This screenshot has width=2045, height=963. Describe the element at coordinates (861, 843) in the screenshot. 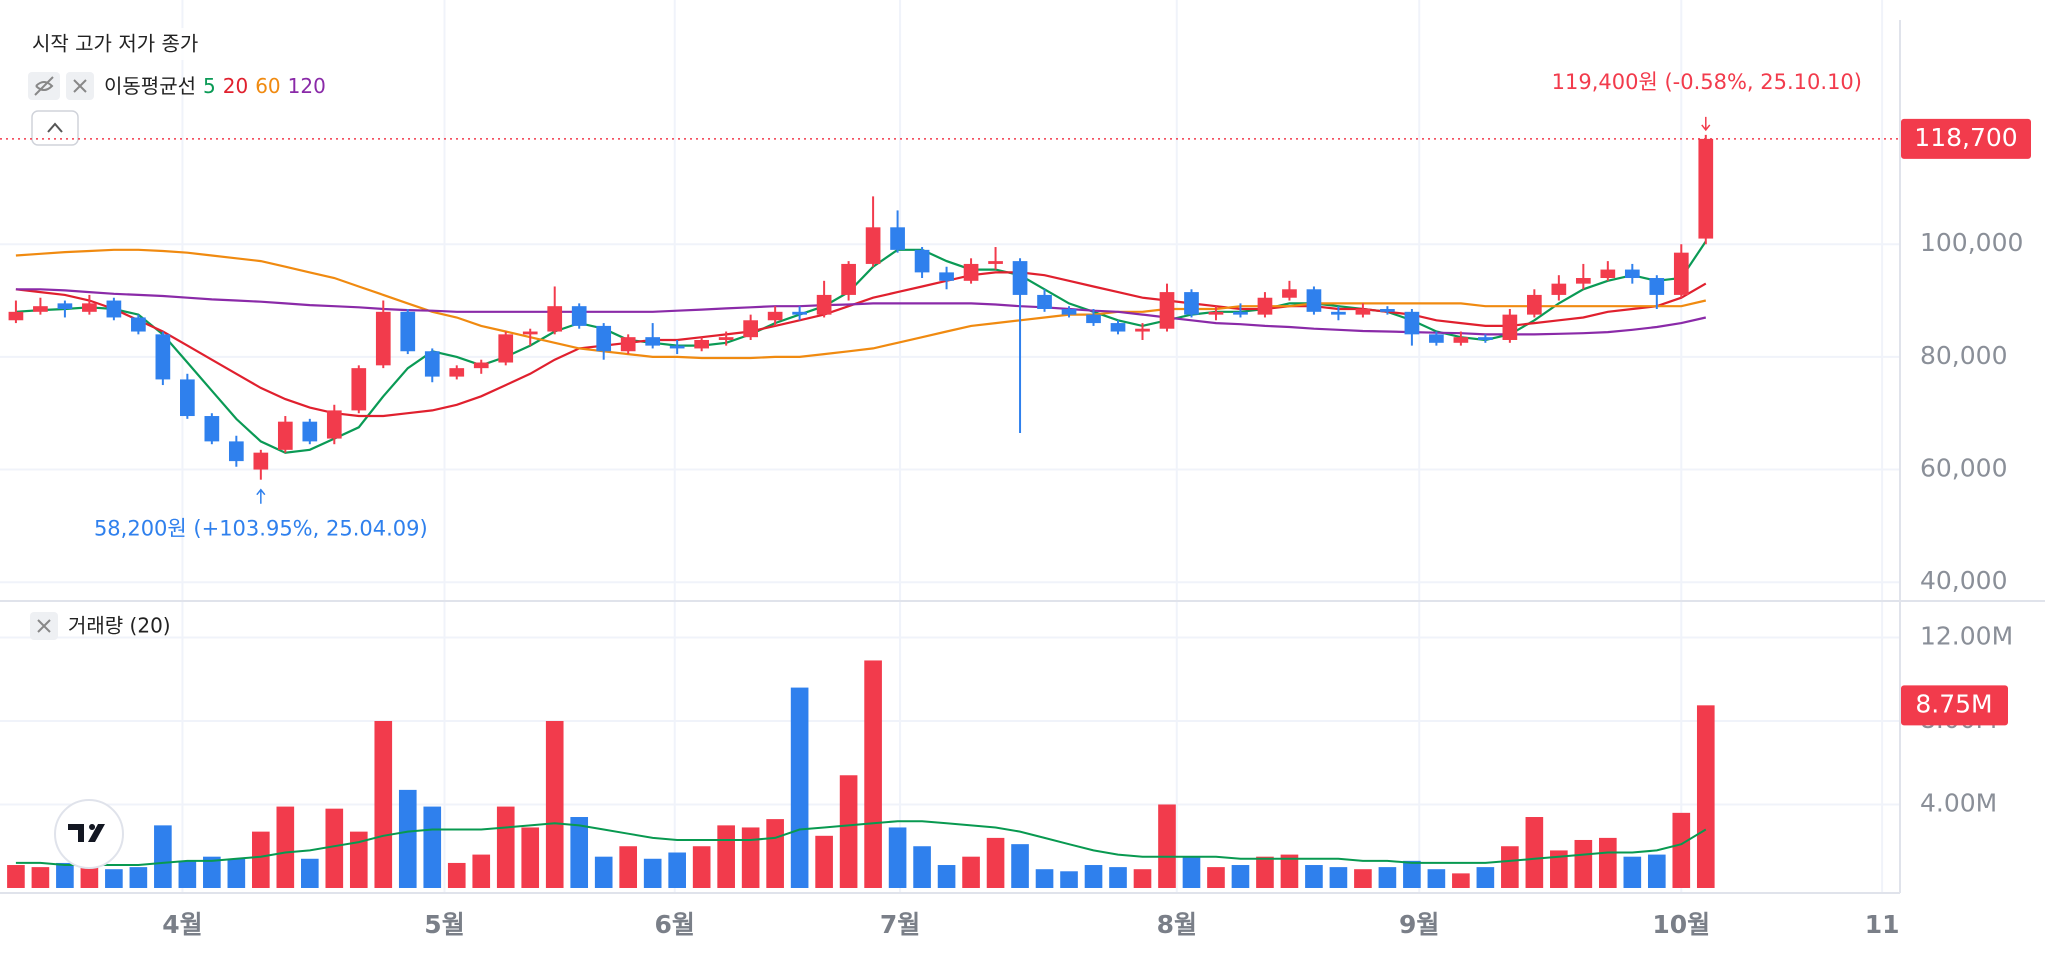

I see `volume-ma-line` at that location.